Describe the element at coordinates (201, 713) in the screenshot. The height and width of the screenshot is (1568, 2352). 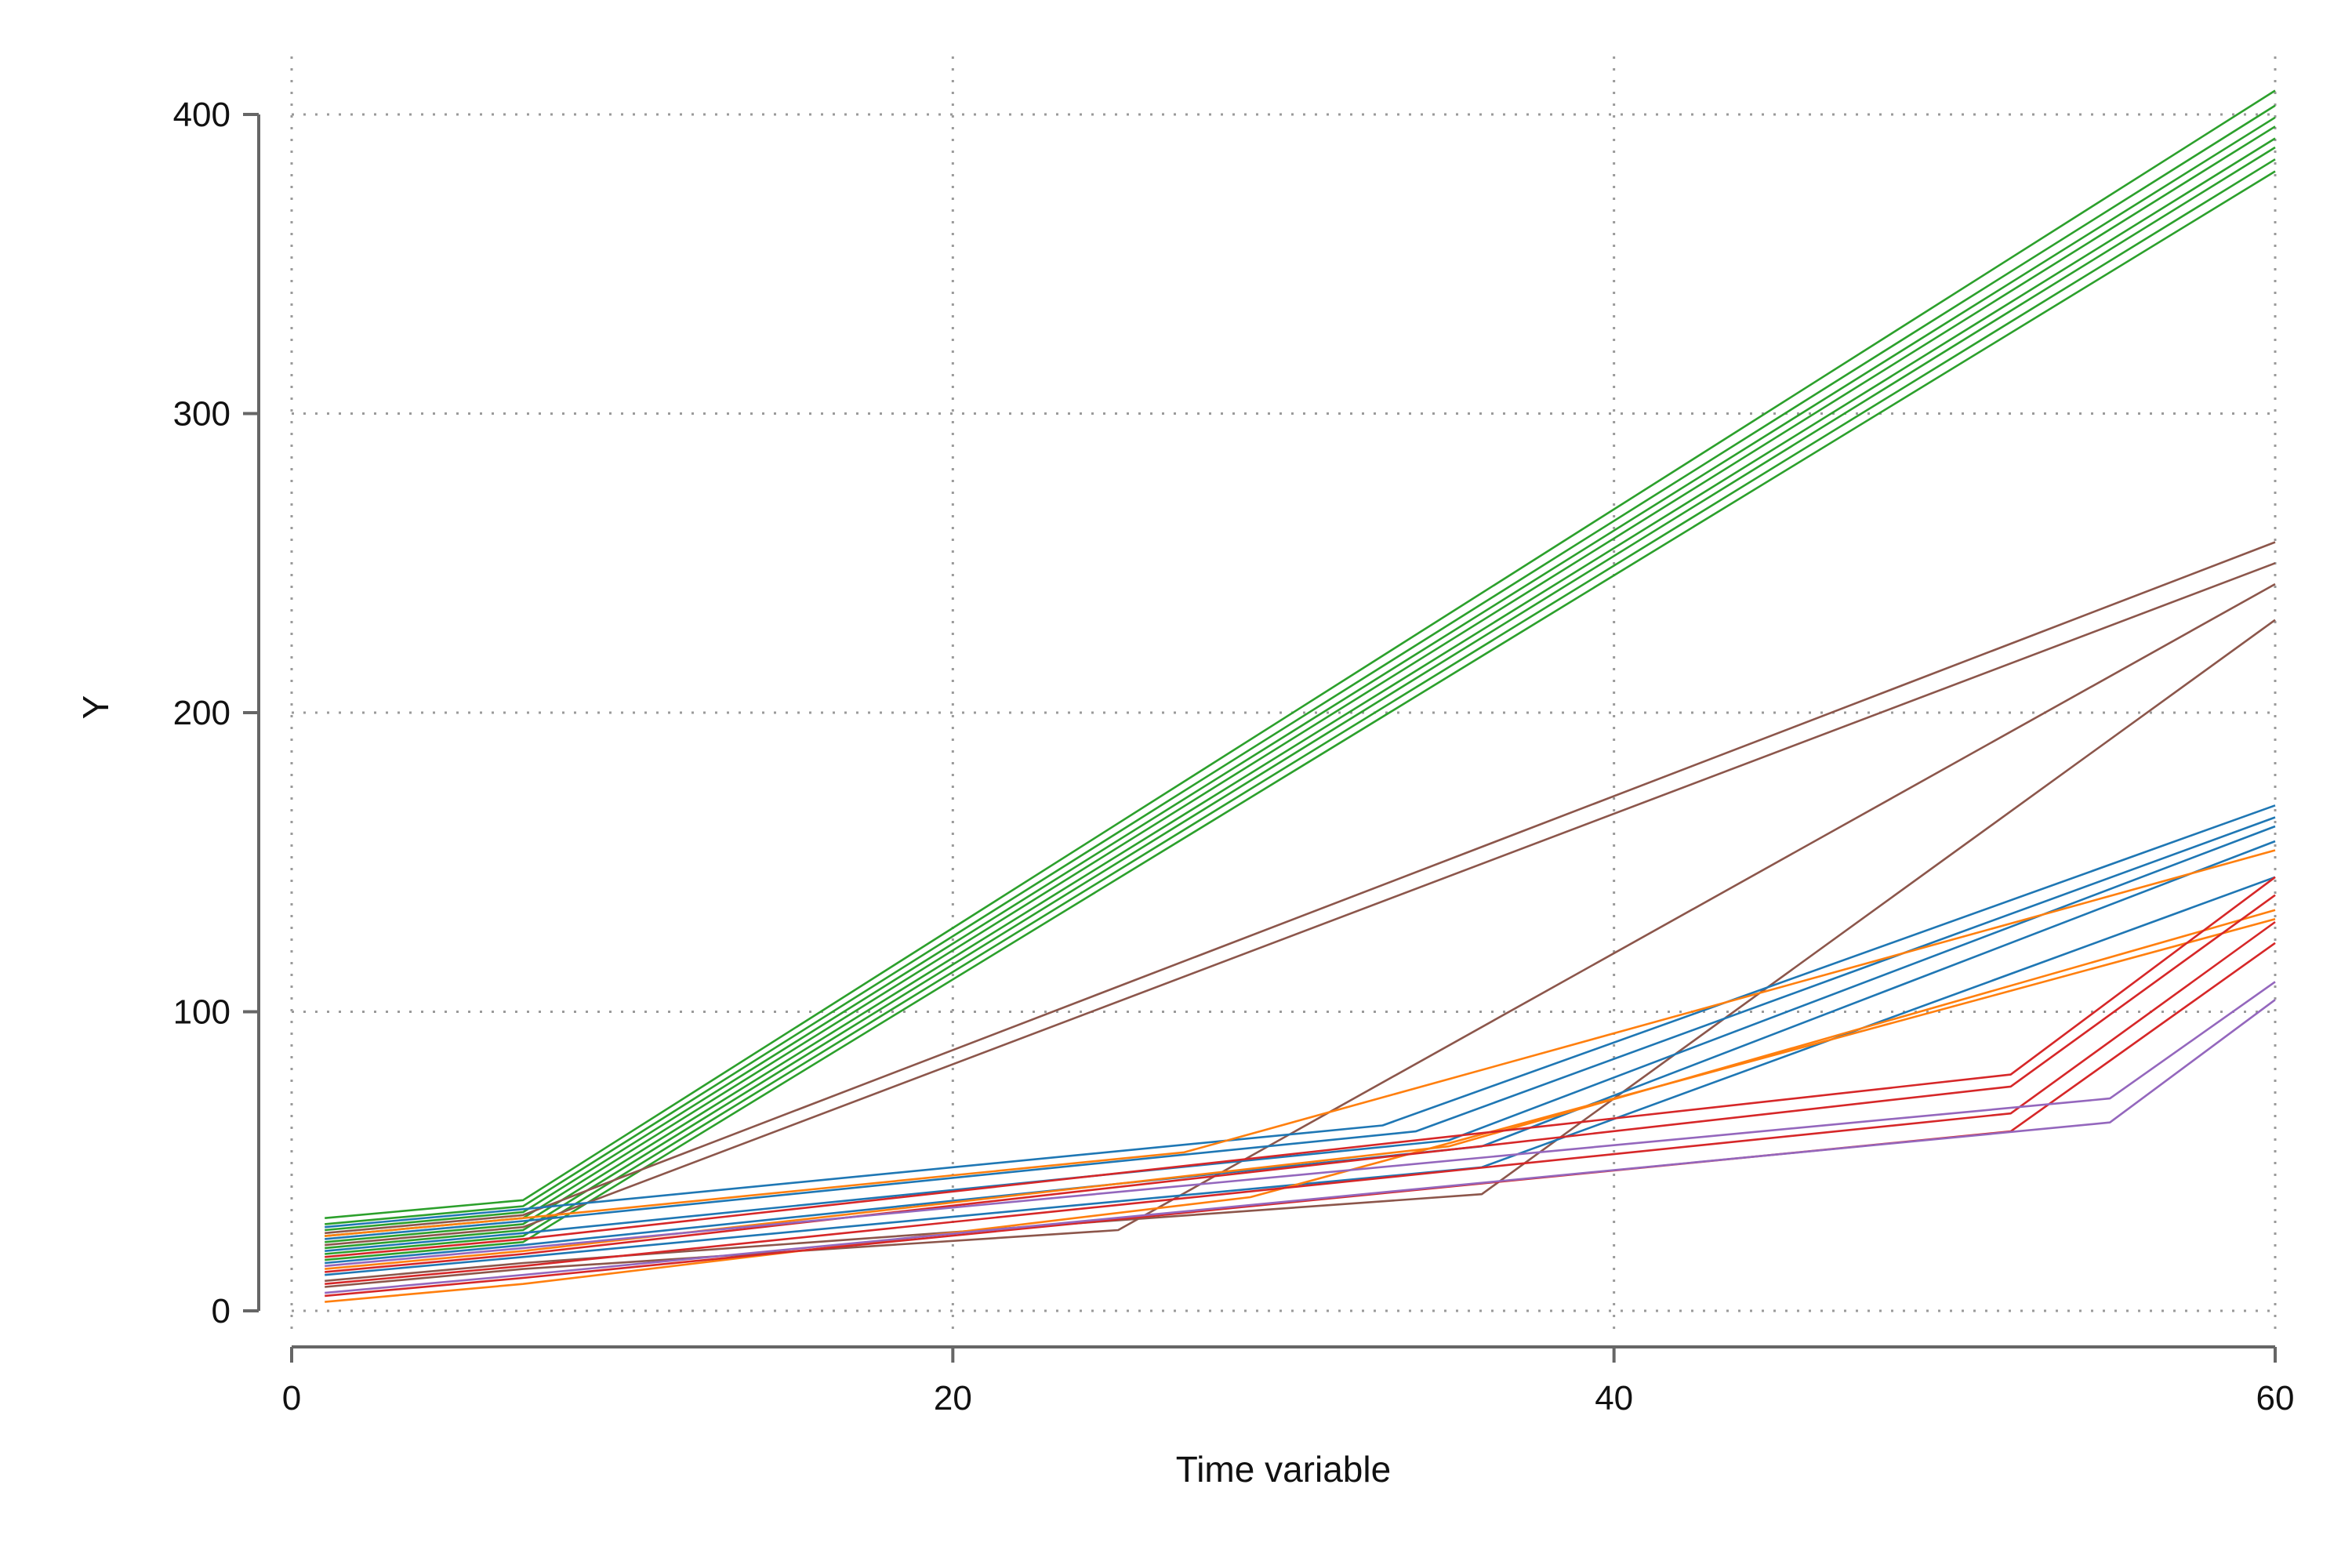
I see `y-tick-label: 200` at that location.